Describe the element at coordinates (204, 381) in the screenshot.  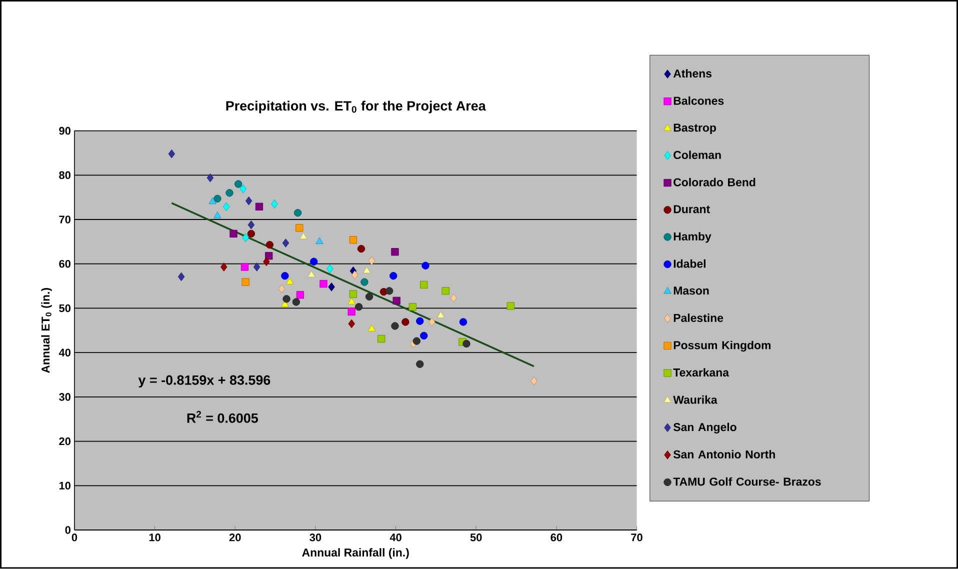
I see `annotation: y = -0.8159x + 83.596` at that location.